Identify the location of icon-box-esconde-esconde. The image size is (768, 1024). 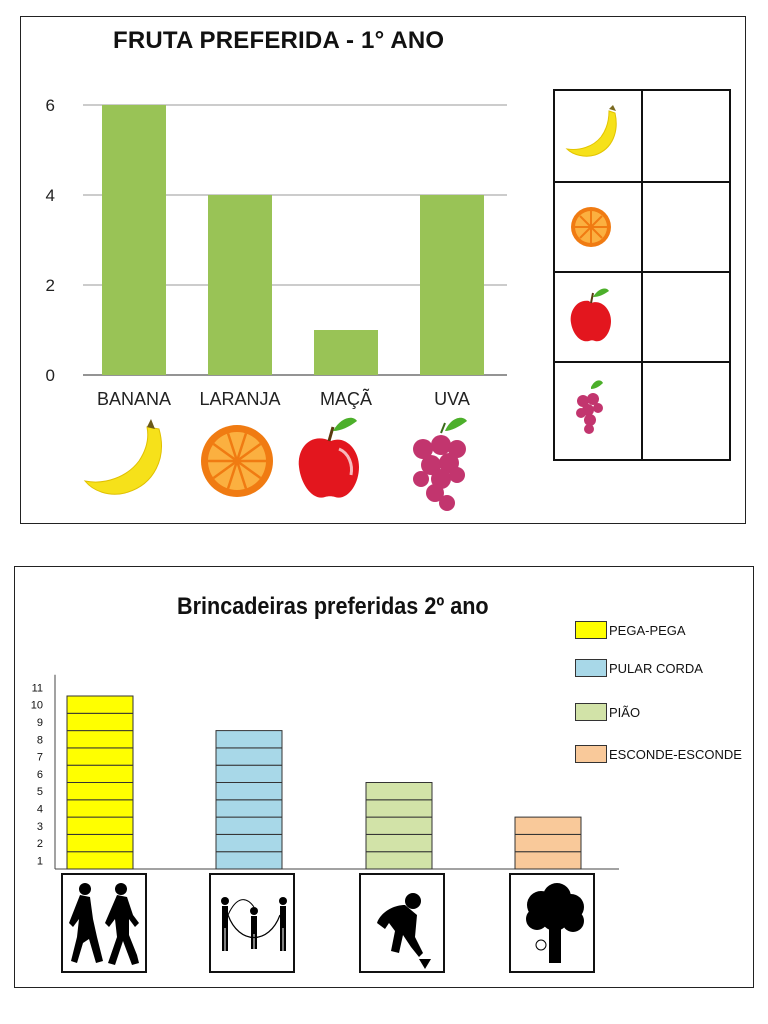
(552, 923).